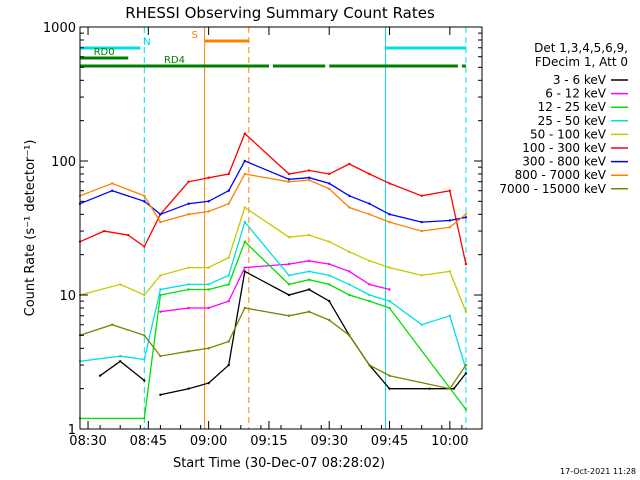 Image resolution: width=640 pixels, height=480 pixels. I want to click on legend-label-3-6-kev: 3 - 6 keV, so click(580, 80).